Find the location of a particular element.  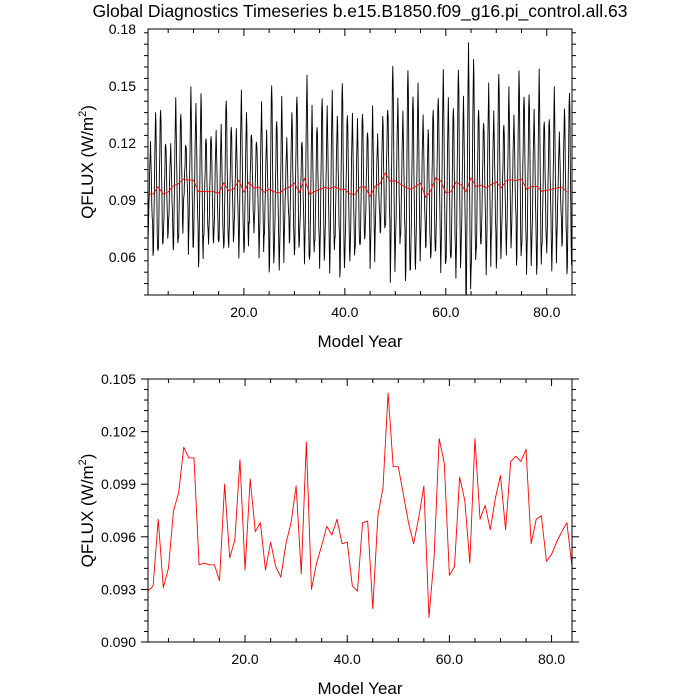

bottom-x-tick-label: 80.0 is located at coordinates (551, 659).